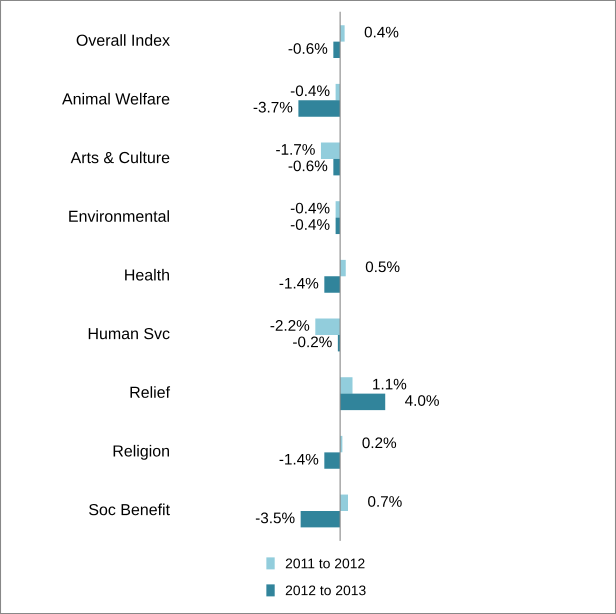 The image size is (616, 614). I want to click on y-tick-label: Soc Benefit, so click(129, 510).